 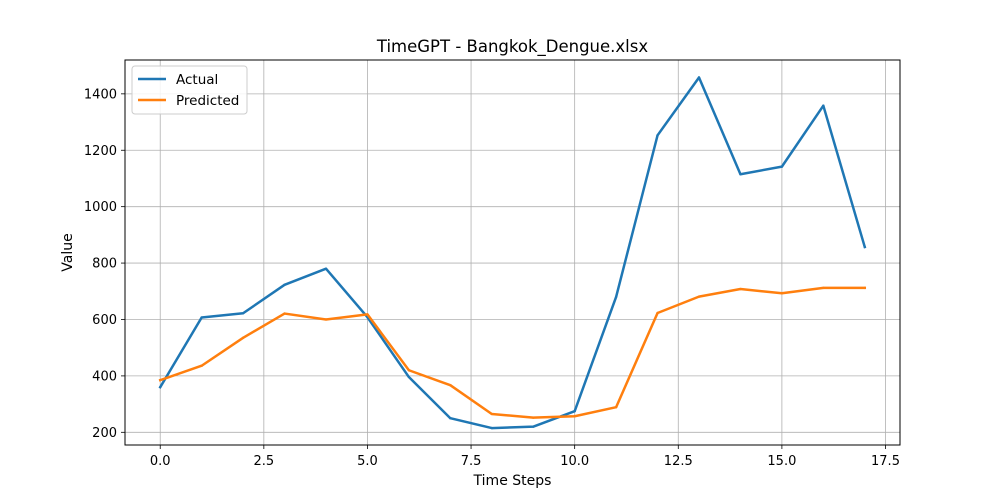 I want to click on y-tick-label: 800, so click(x=104, y=264).